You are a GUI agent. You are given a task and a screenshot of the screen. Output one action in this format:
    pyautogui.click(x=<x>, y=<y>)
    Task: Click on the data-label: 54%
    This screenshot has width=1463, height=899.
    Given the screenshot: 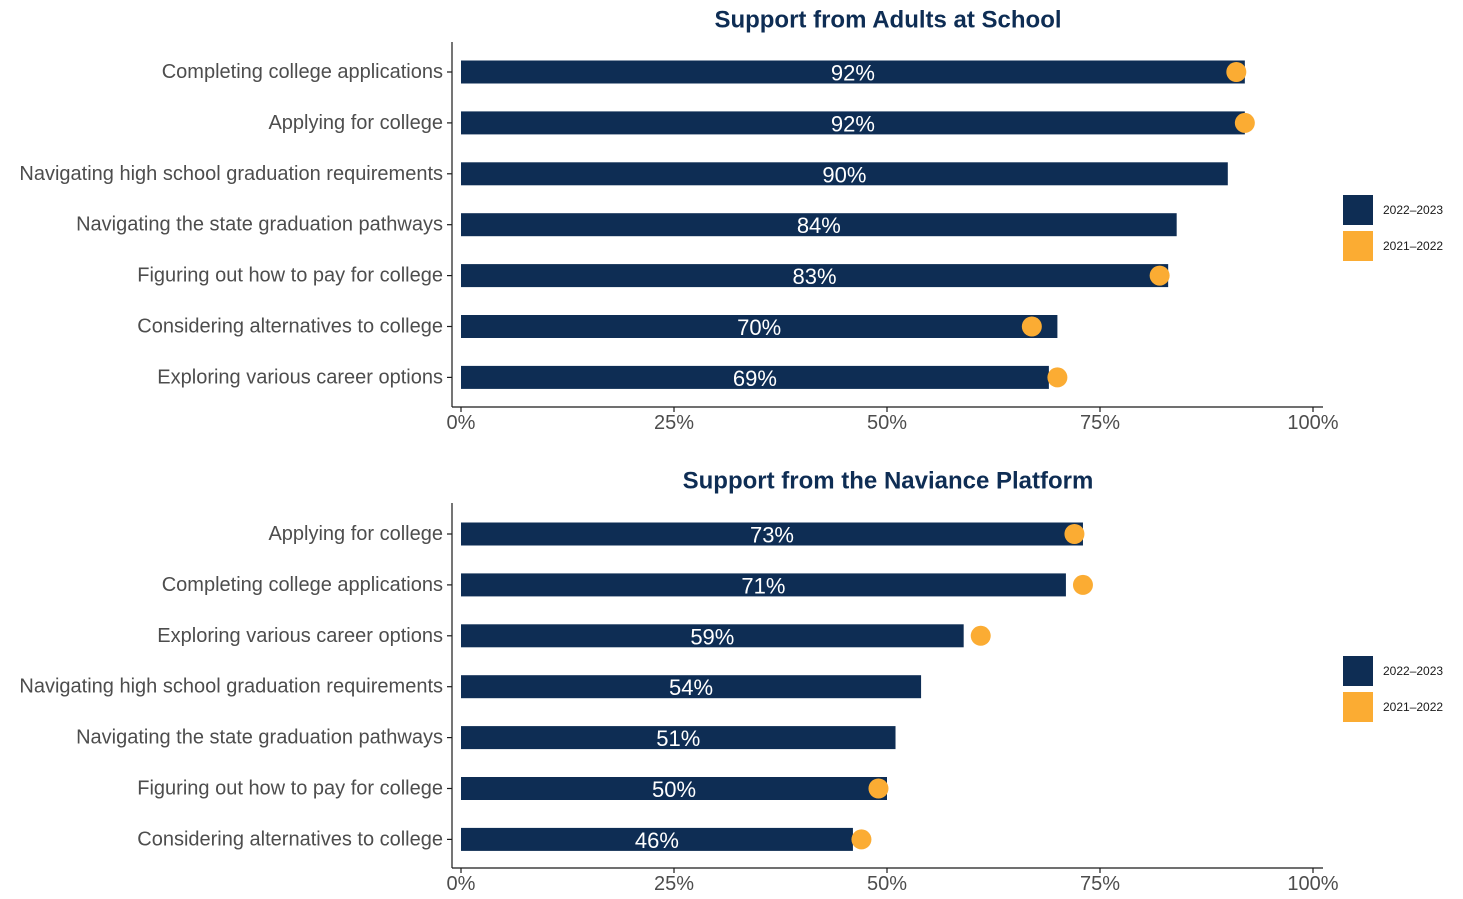 What is the action you would take?
    pyautogui.click(x=691, y=687)
    